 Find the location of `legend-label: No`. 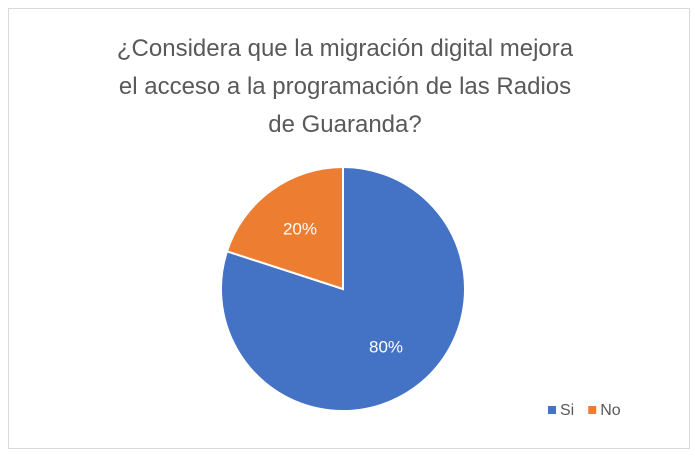

legend-label: No is located at coordinates (610, 410).